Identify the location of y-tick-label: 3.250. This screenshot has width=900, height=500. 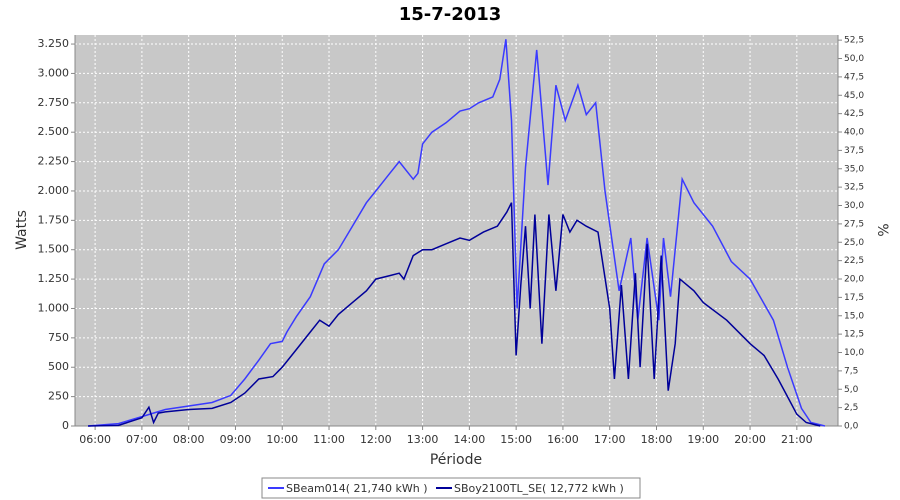
(54, 43).